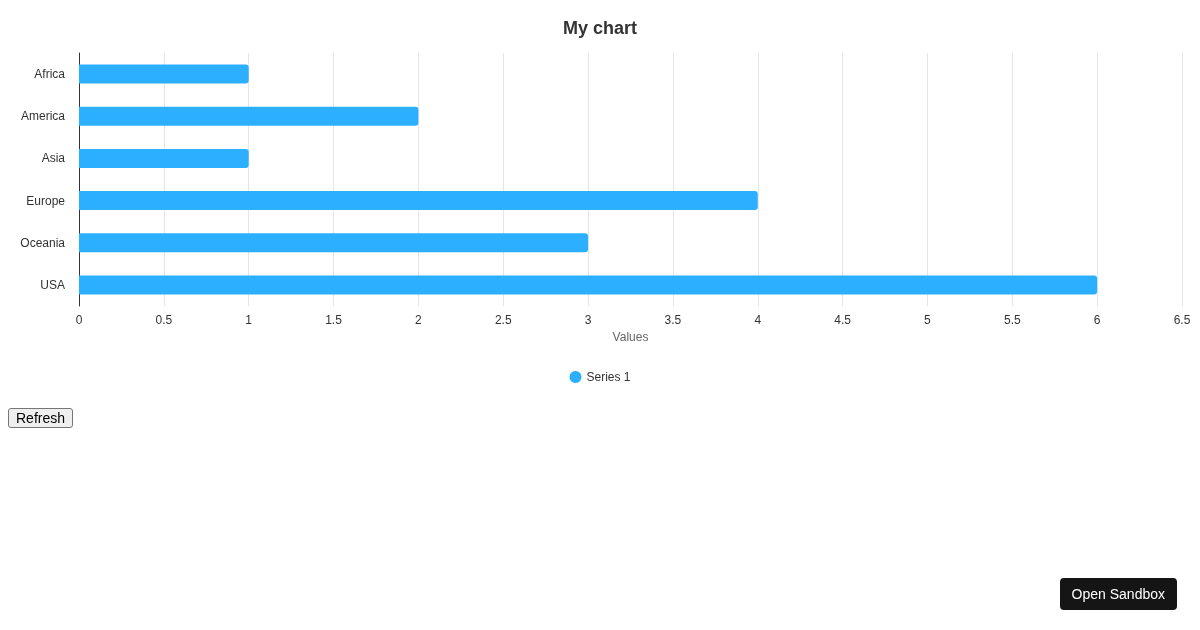  Describe the element at coordinates (334, 320) in the screenshot. I see `x-tick-label: 1.5` at that location.